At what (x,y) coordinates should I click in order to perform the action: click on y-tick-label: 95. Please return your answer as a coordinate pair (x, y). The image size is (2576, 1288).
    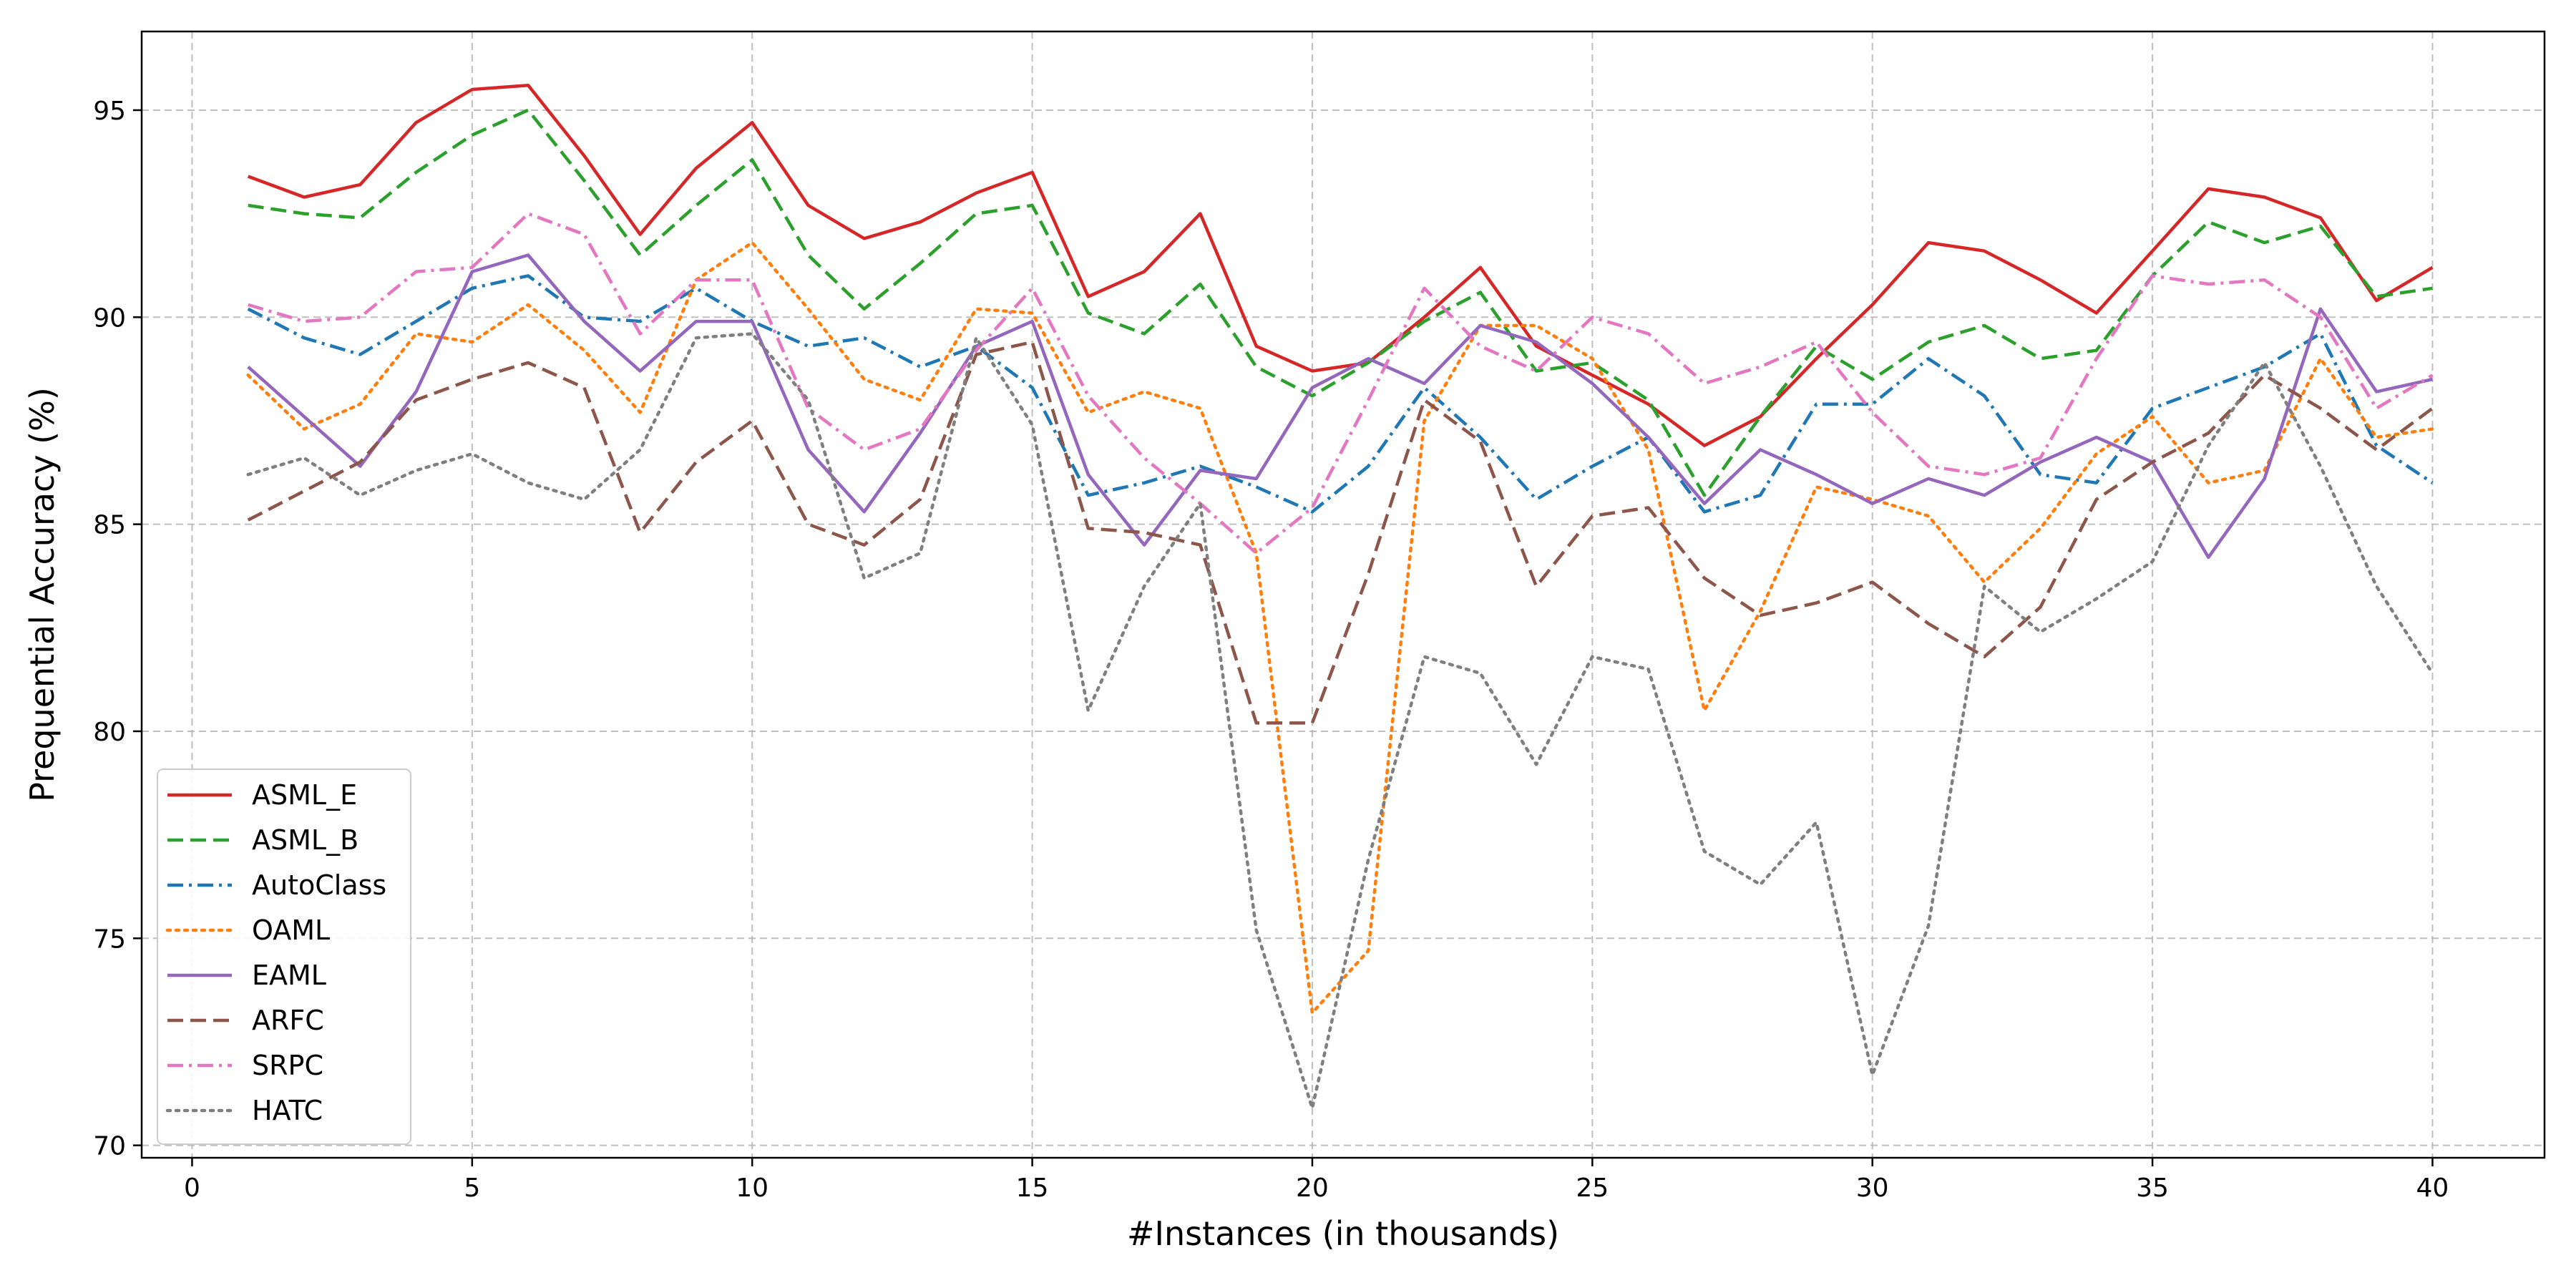
    Looking at the image, I should click on (109, 111).